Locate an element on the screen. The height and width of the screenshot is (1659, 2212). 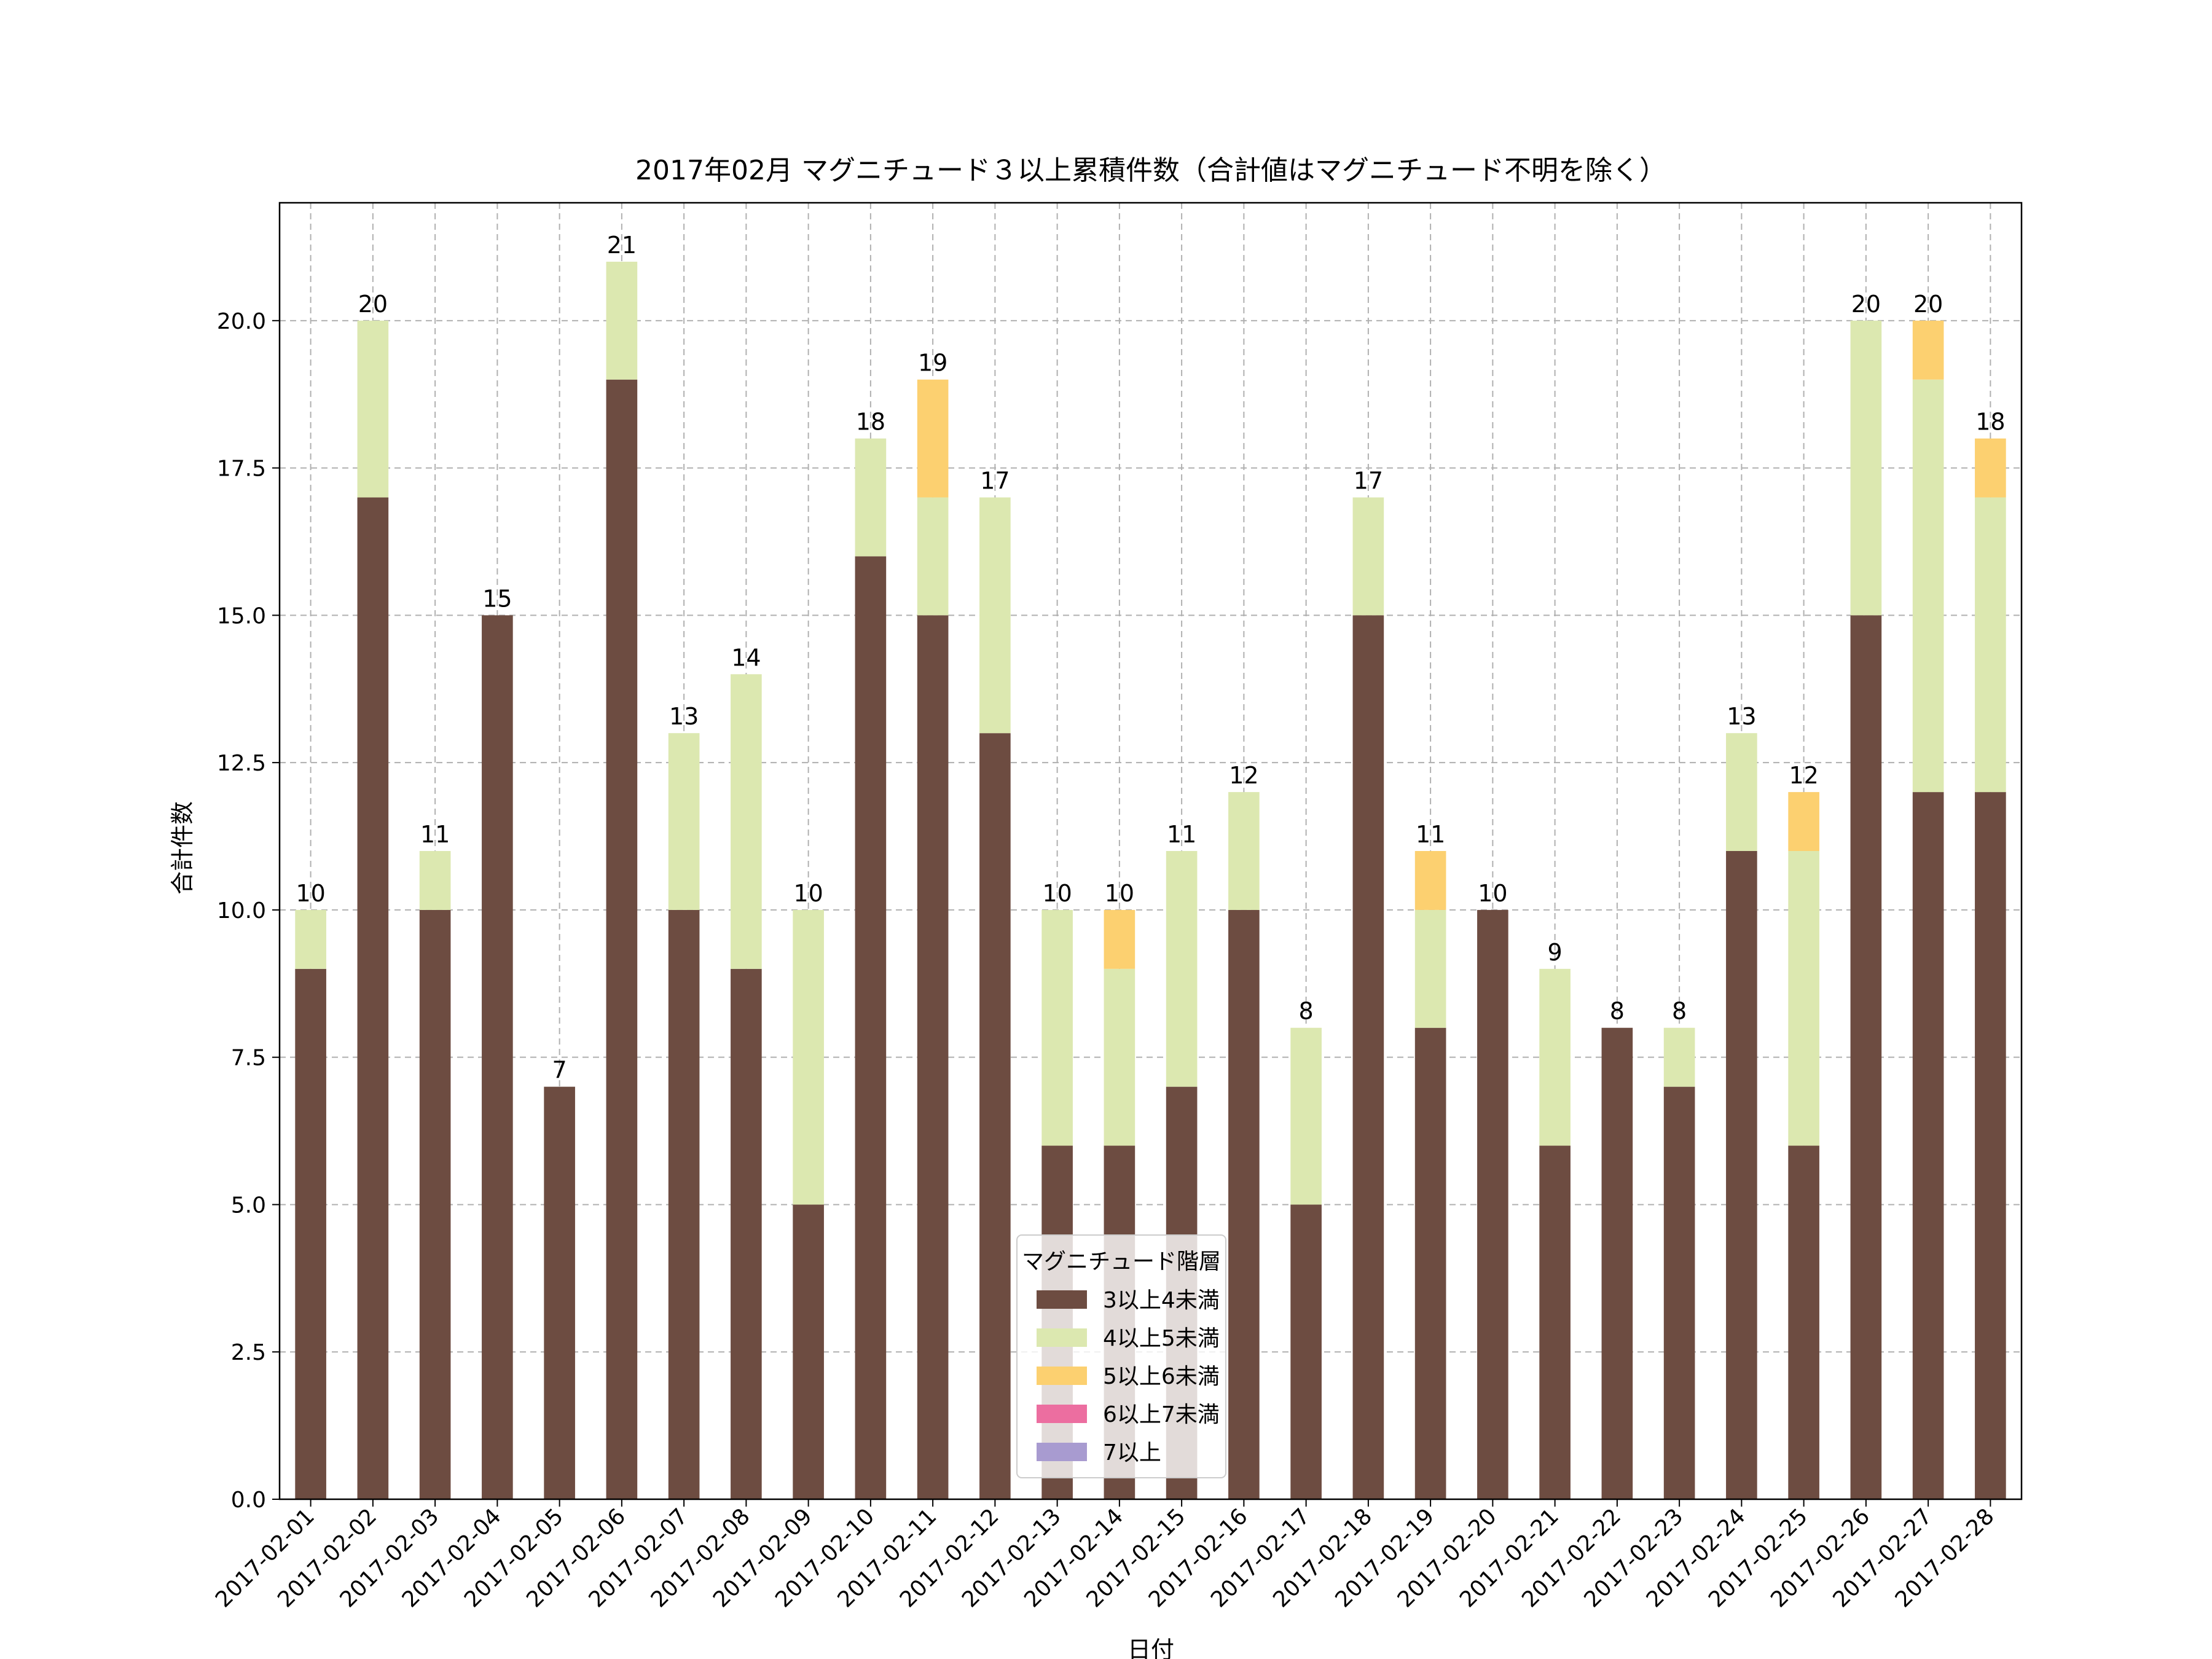
y-tick-label: 5.0 is located at coordinates (248, 1205).